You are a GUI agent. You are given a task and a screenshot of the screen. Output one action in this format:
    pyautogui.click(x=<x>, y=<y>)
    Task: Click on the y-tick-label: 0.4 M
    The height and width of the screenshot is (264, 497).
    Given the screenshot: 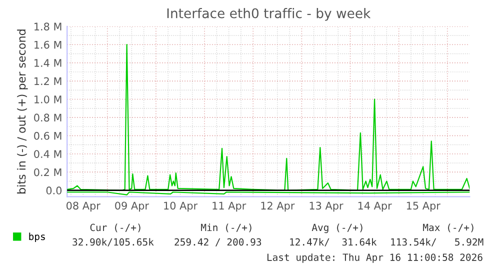 What is the action you would take?
    pyautogui.click(x=48, y=154)
    